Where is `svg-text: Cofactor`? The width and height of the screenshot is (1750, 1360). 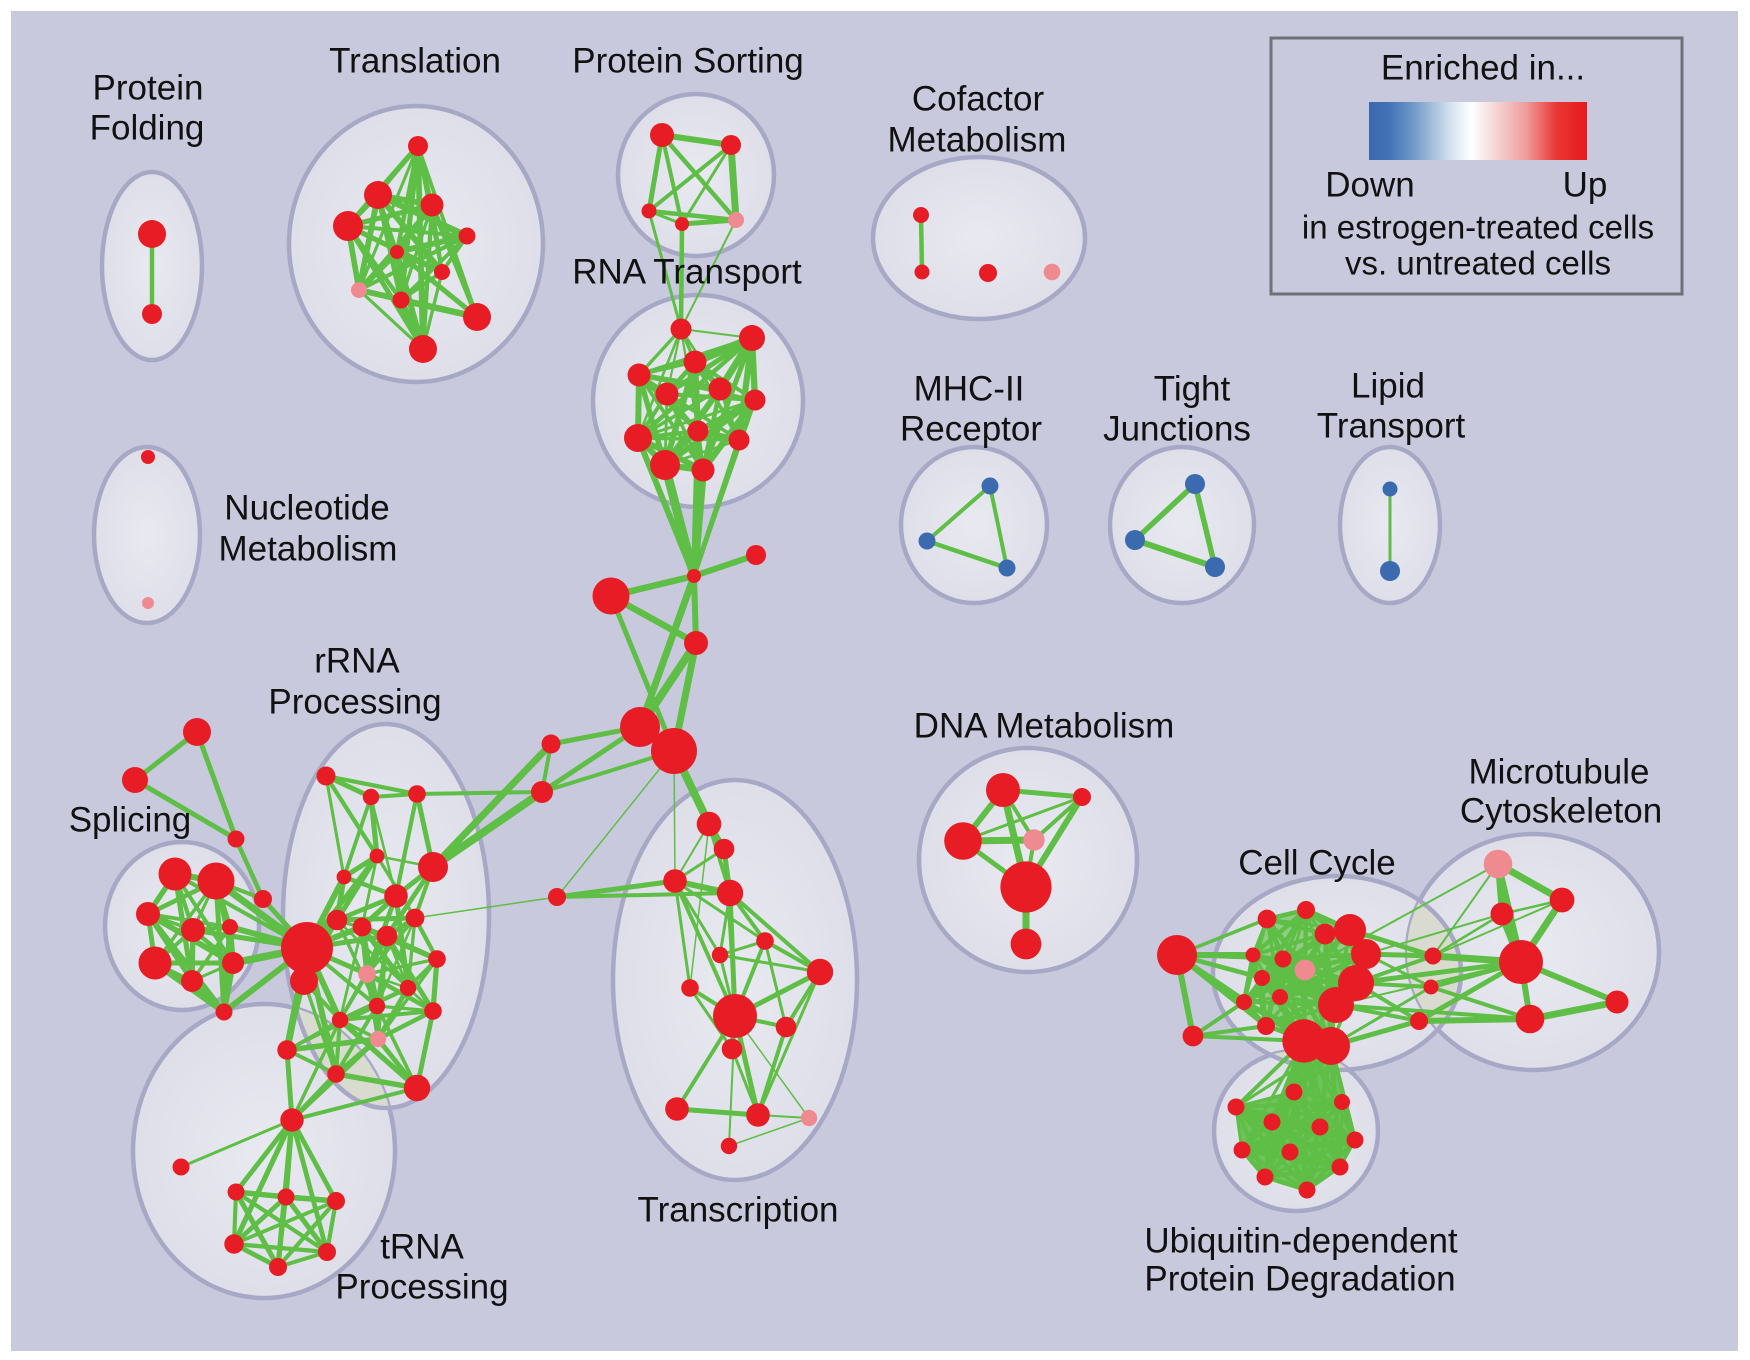 svg-text: Cofactor is located at coordinates (978, 98).